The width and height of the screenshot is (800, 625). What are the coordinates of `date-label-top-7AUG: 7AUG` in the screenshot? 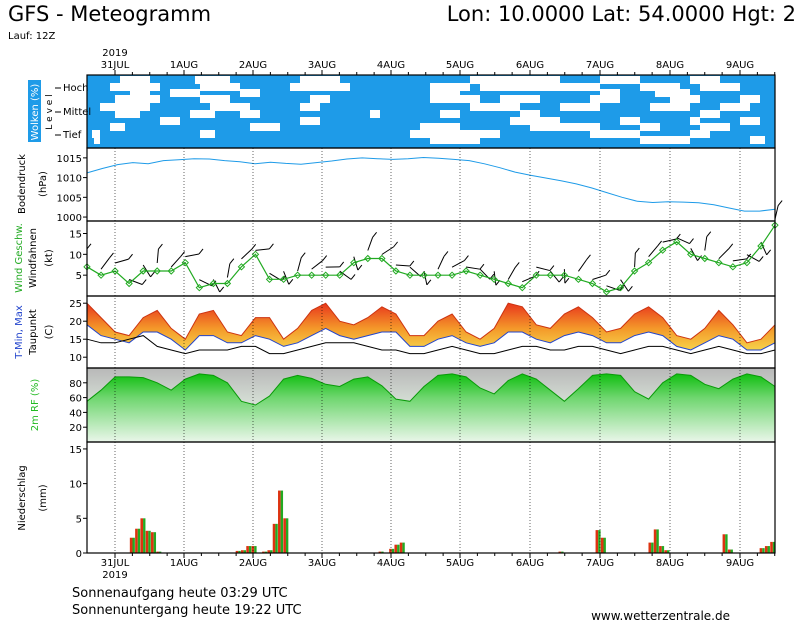 It's located at (600, 65).